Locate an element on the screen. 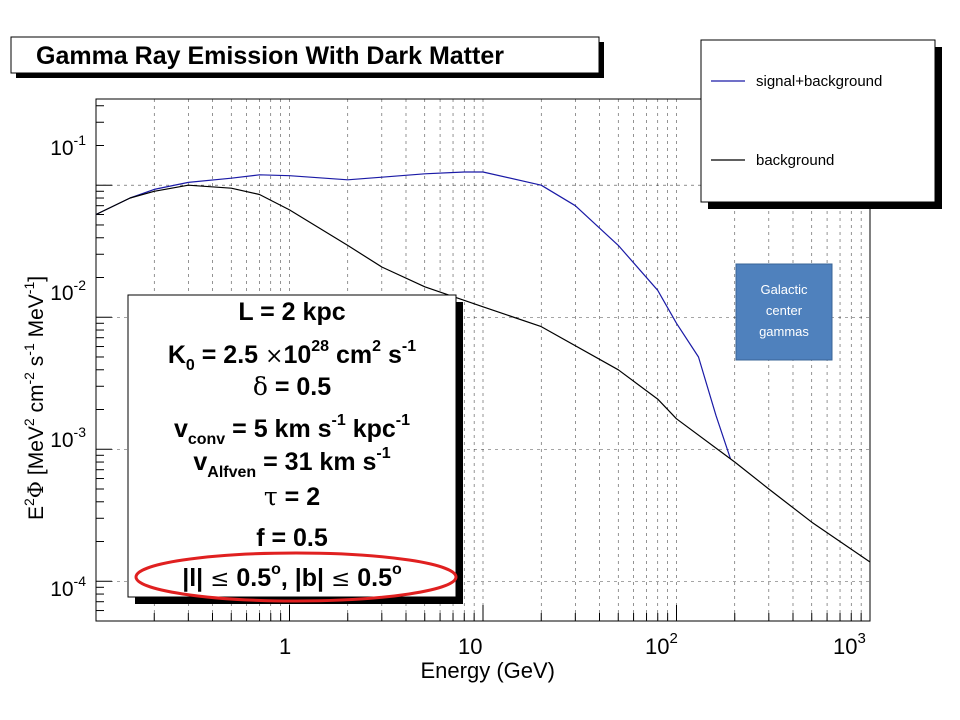 The height and width of the screenshot is (720, 960). y-tick-label-4: 10⁻⁴ is located at coordinates (68, 587).